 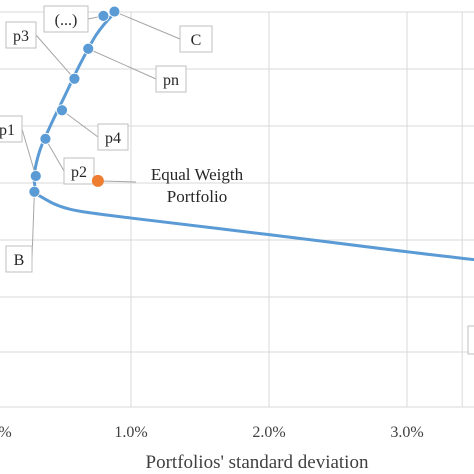 I want to click on x-axis-ticks: % 1.0% 2.0% 3.0%, so click(x=212, y=432).